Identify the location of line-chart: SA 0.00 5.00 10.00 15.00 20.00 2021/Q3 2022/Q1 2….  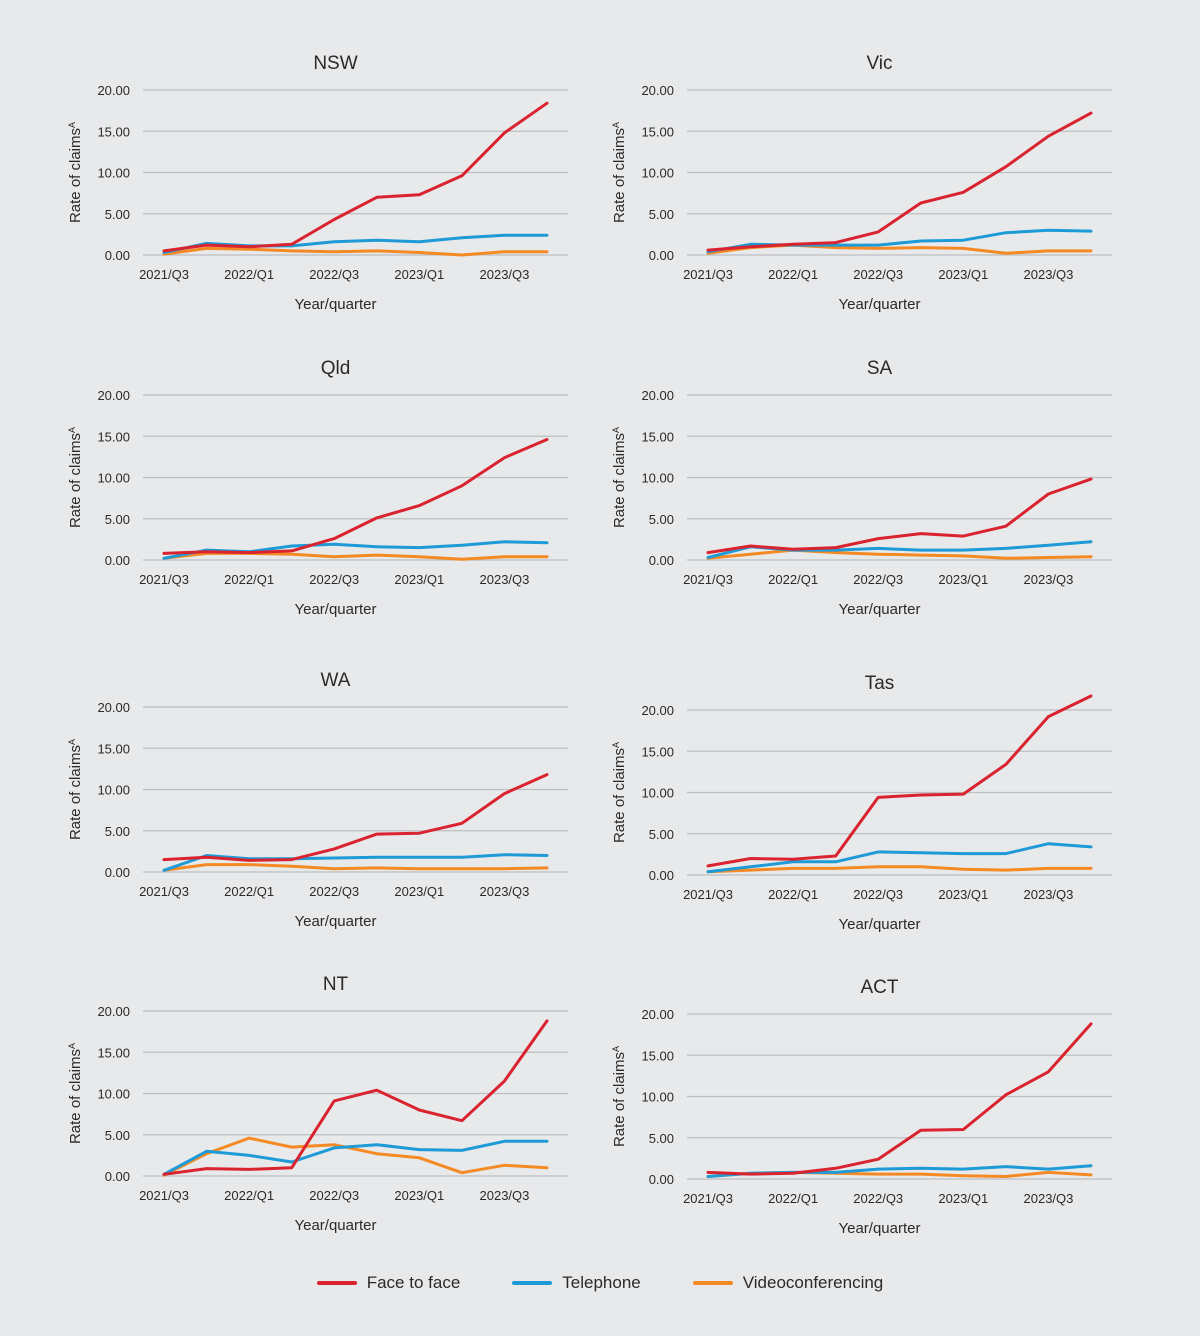
(861, 488).